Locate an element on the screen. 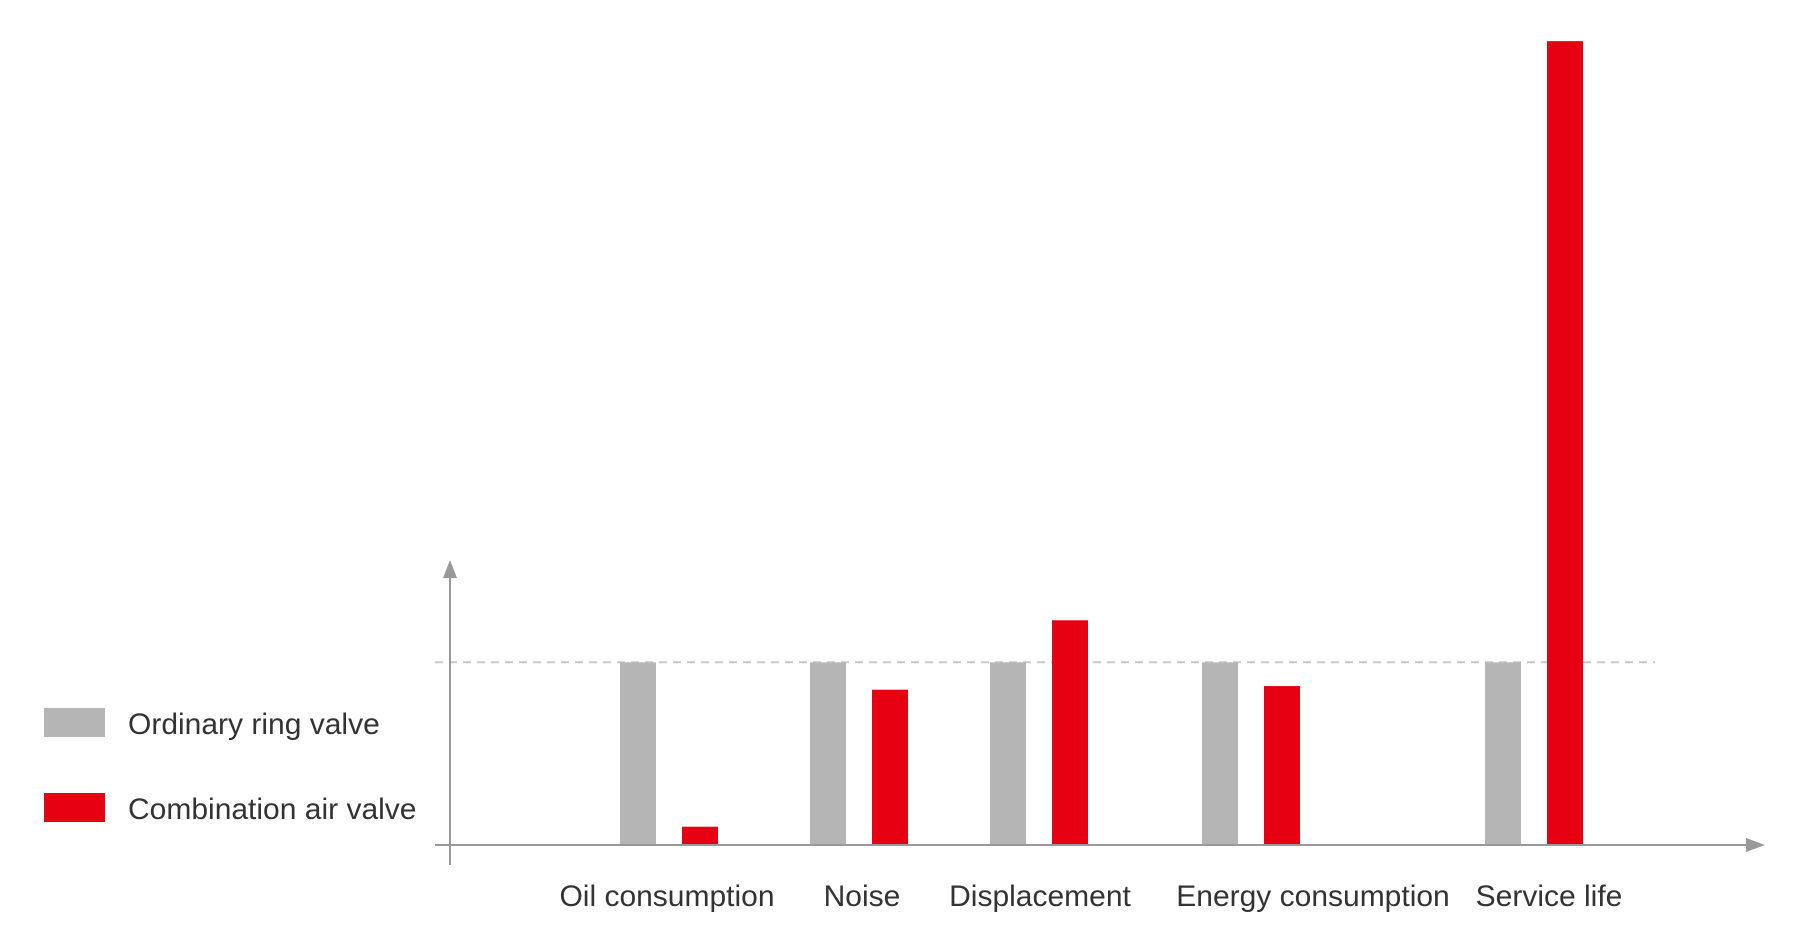 Image resolution: width=1800 pixels, height=943 pixels. x-tick-label: Oil consumption is located at coordinates (666, 896).